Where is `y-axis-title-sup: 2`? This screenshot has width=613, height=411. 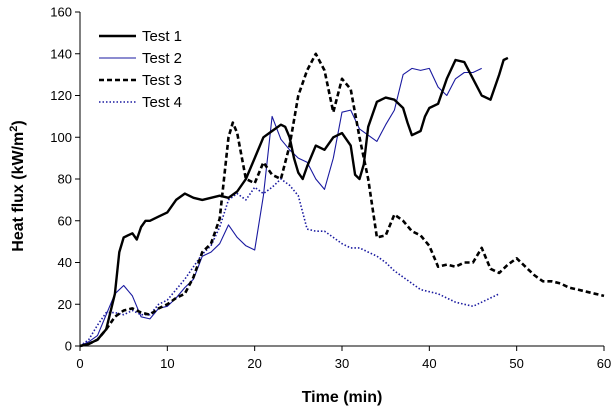
y-axis-title-sup: 2 is located at coordinates (14, 129).